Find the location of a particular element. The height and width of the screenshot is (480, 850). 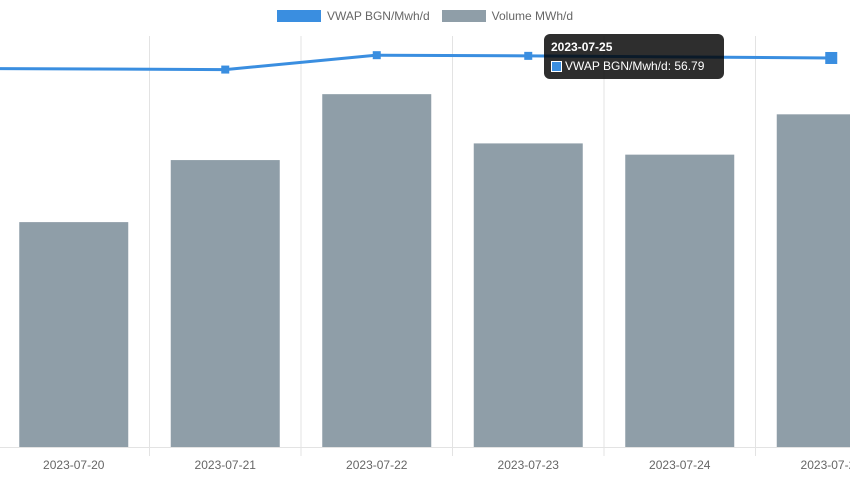

chart-tooltip: 2023-07-25 VWAP BGN/Mwh/d: 56.79 is located at coordinates (634, 56).